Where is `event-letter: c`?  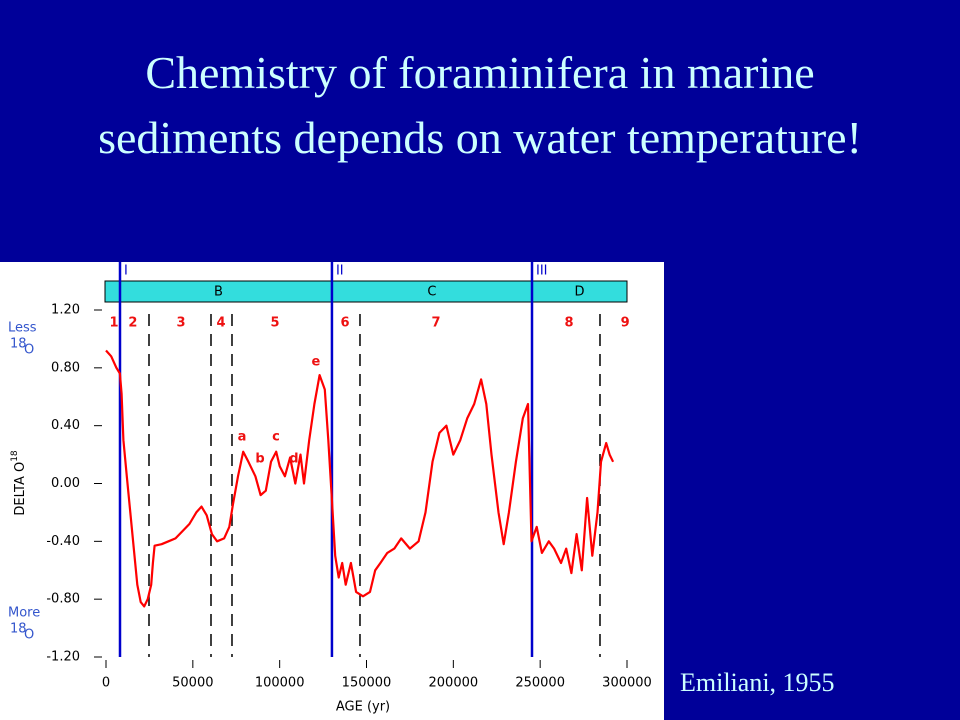
event-letter: c is located at coordinates (276, 437).